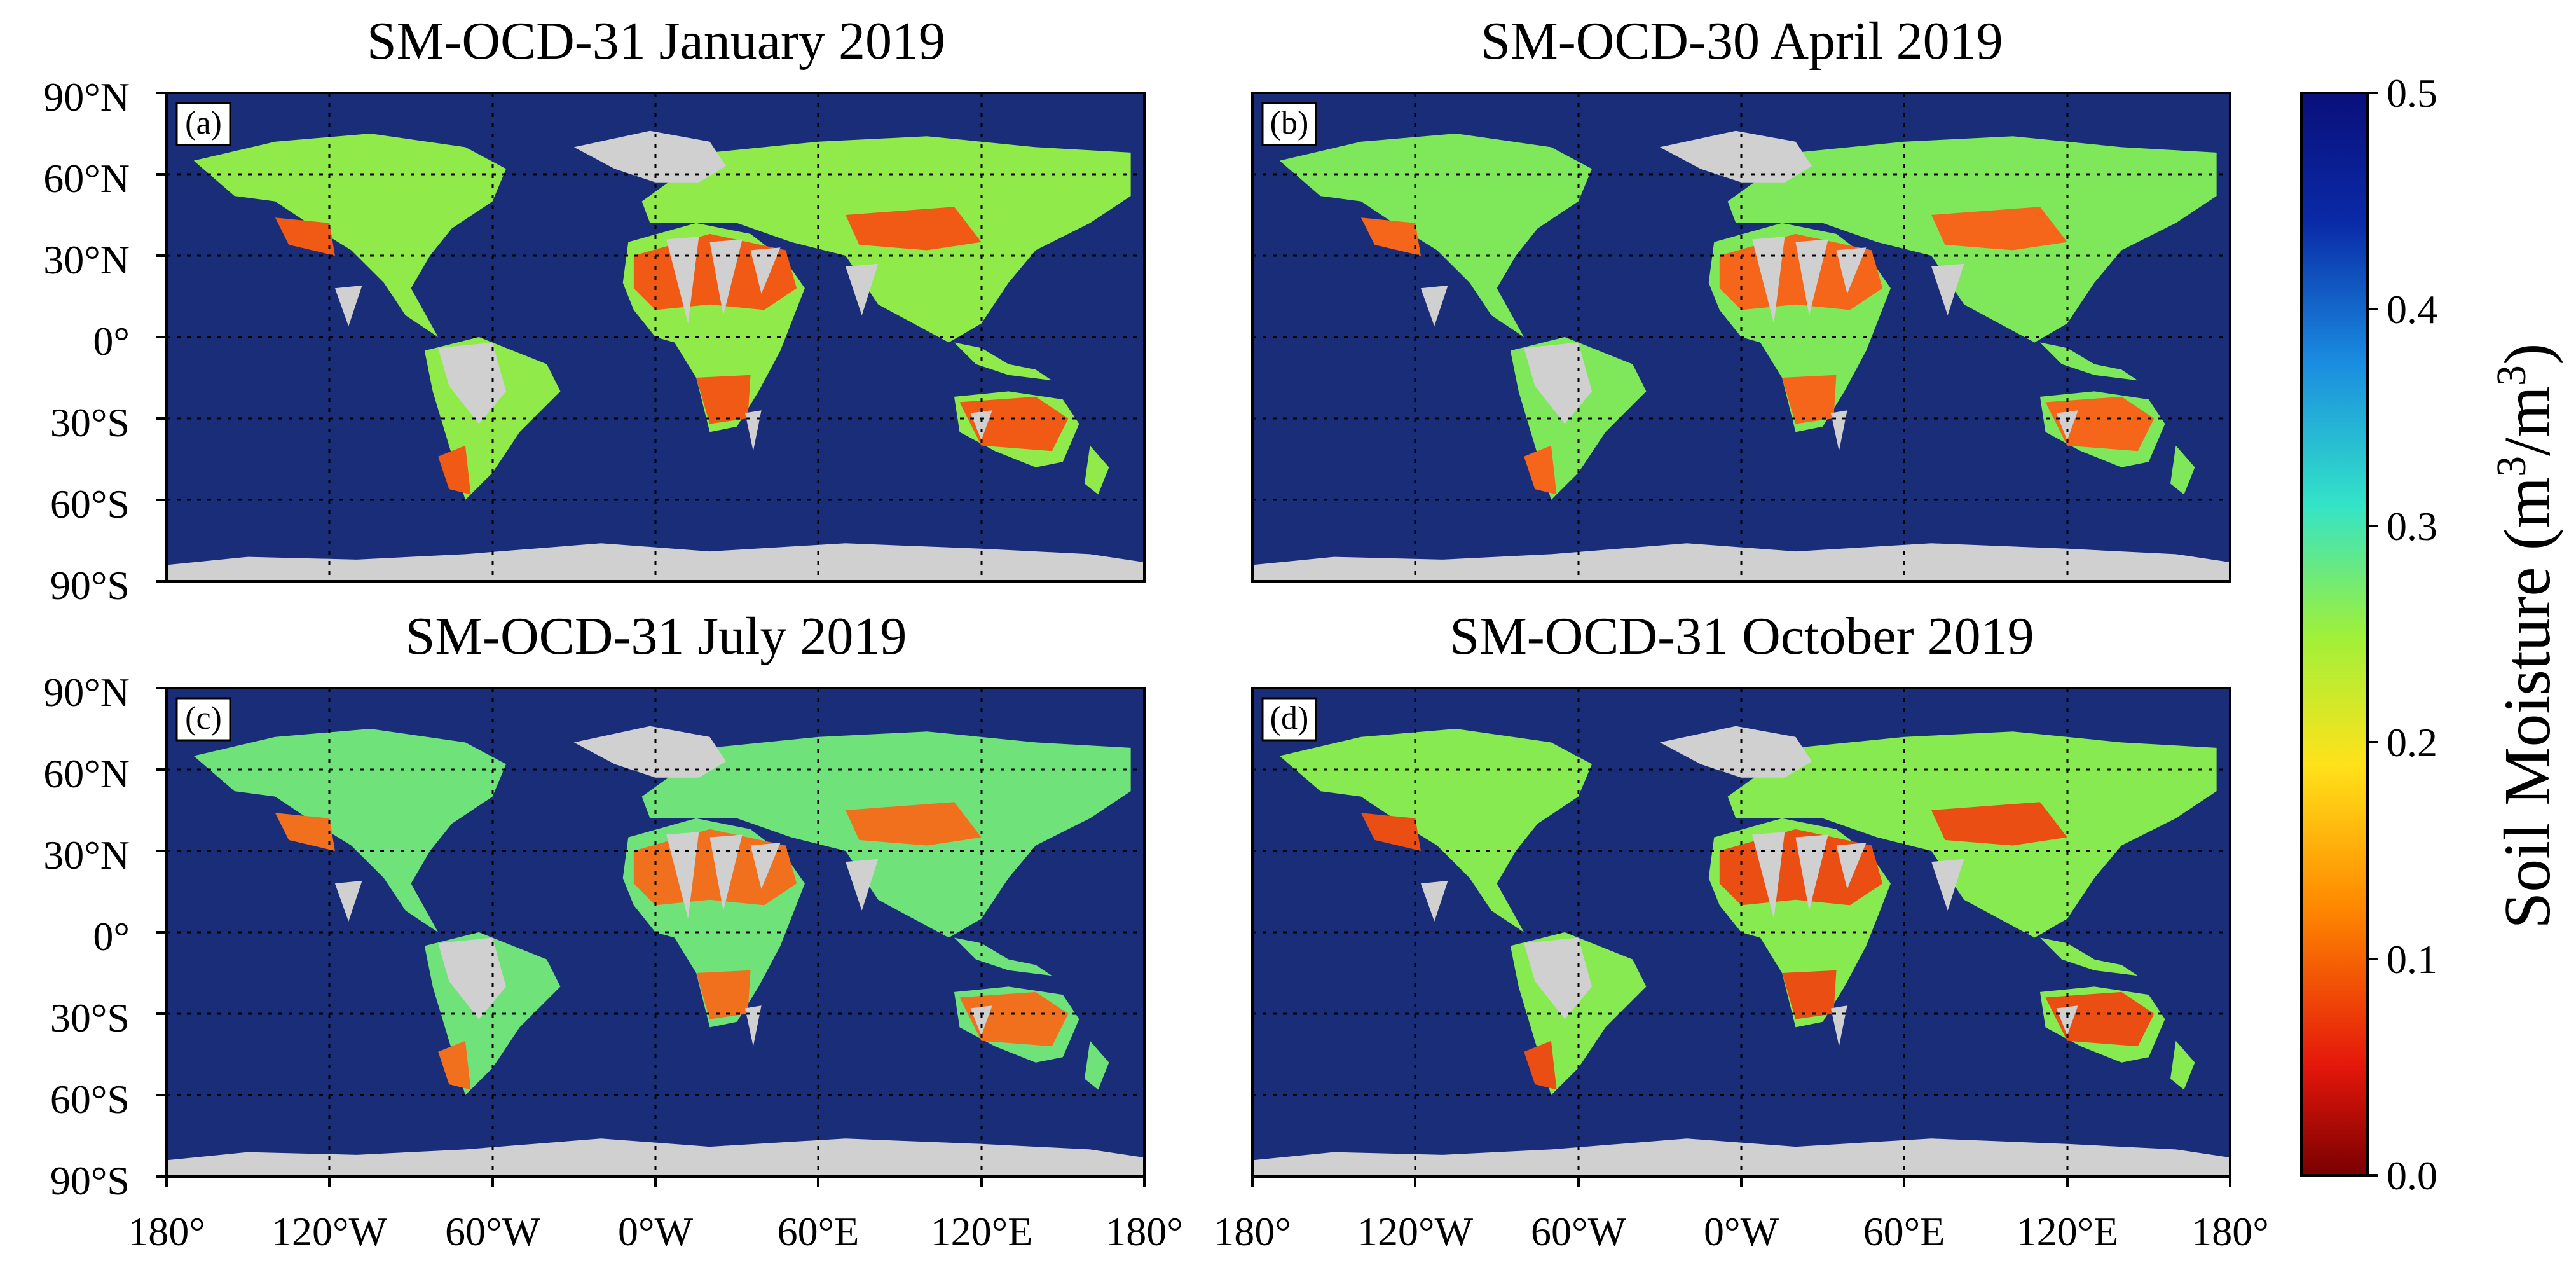  What do you see at coordinates (2412, 959) in the screenshot?
I see `colorbar-tick-label: 0.1` at bounding box center [2412, 959].